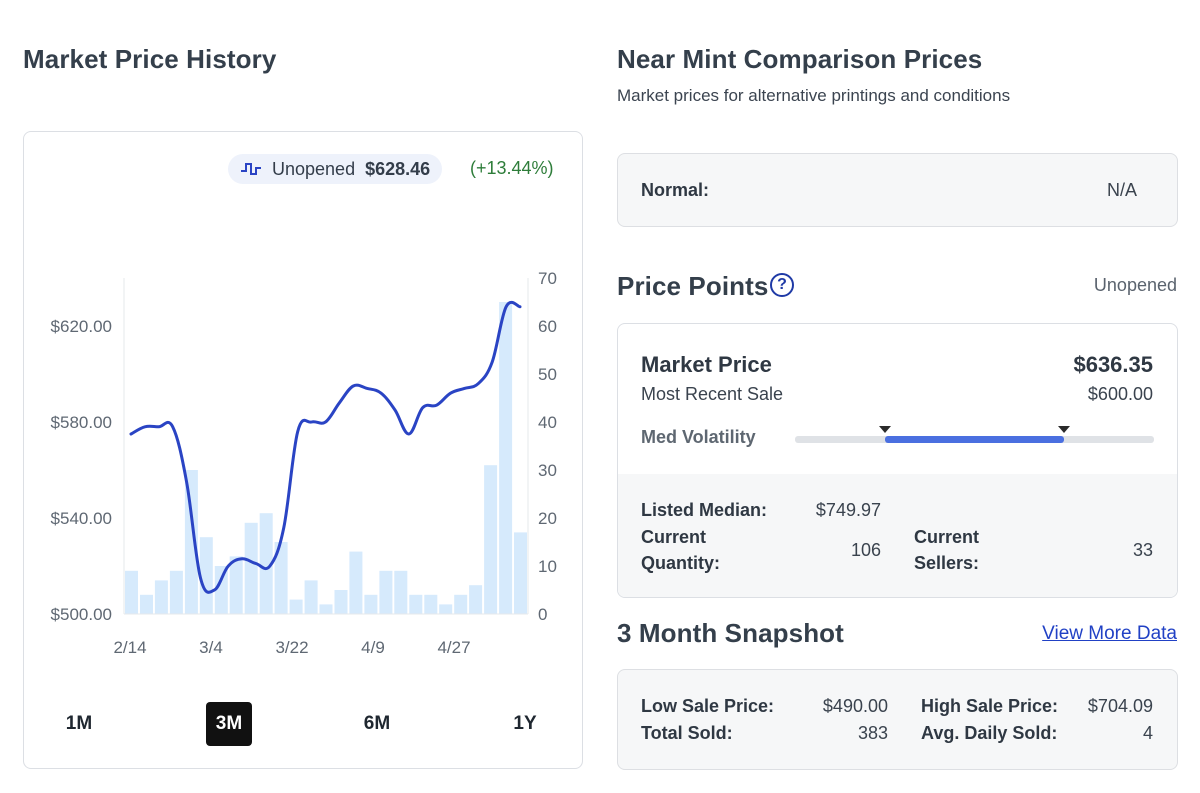  What do you see at coordinates (730, 633) in the screenshot?
I see `snapshot-title: 3 Month Snapshot` at bounding box center [730, 633].